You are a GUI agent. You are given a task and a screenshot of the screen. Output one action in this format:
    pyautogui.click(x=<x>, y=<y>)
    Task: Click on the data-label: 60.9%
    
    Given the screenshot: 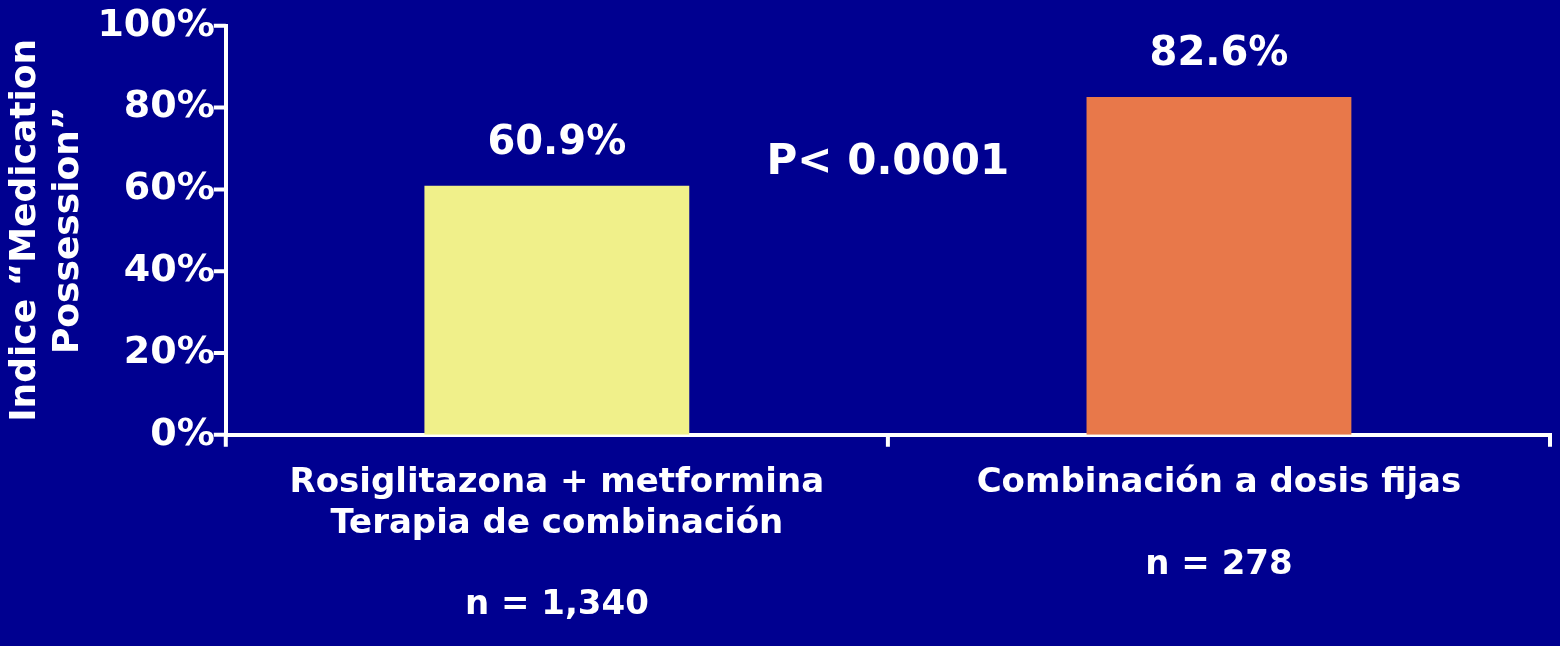 What is the action you would take?
    pyautogui.click(x=557, y=140)
    